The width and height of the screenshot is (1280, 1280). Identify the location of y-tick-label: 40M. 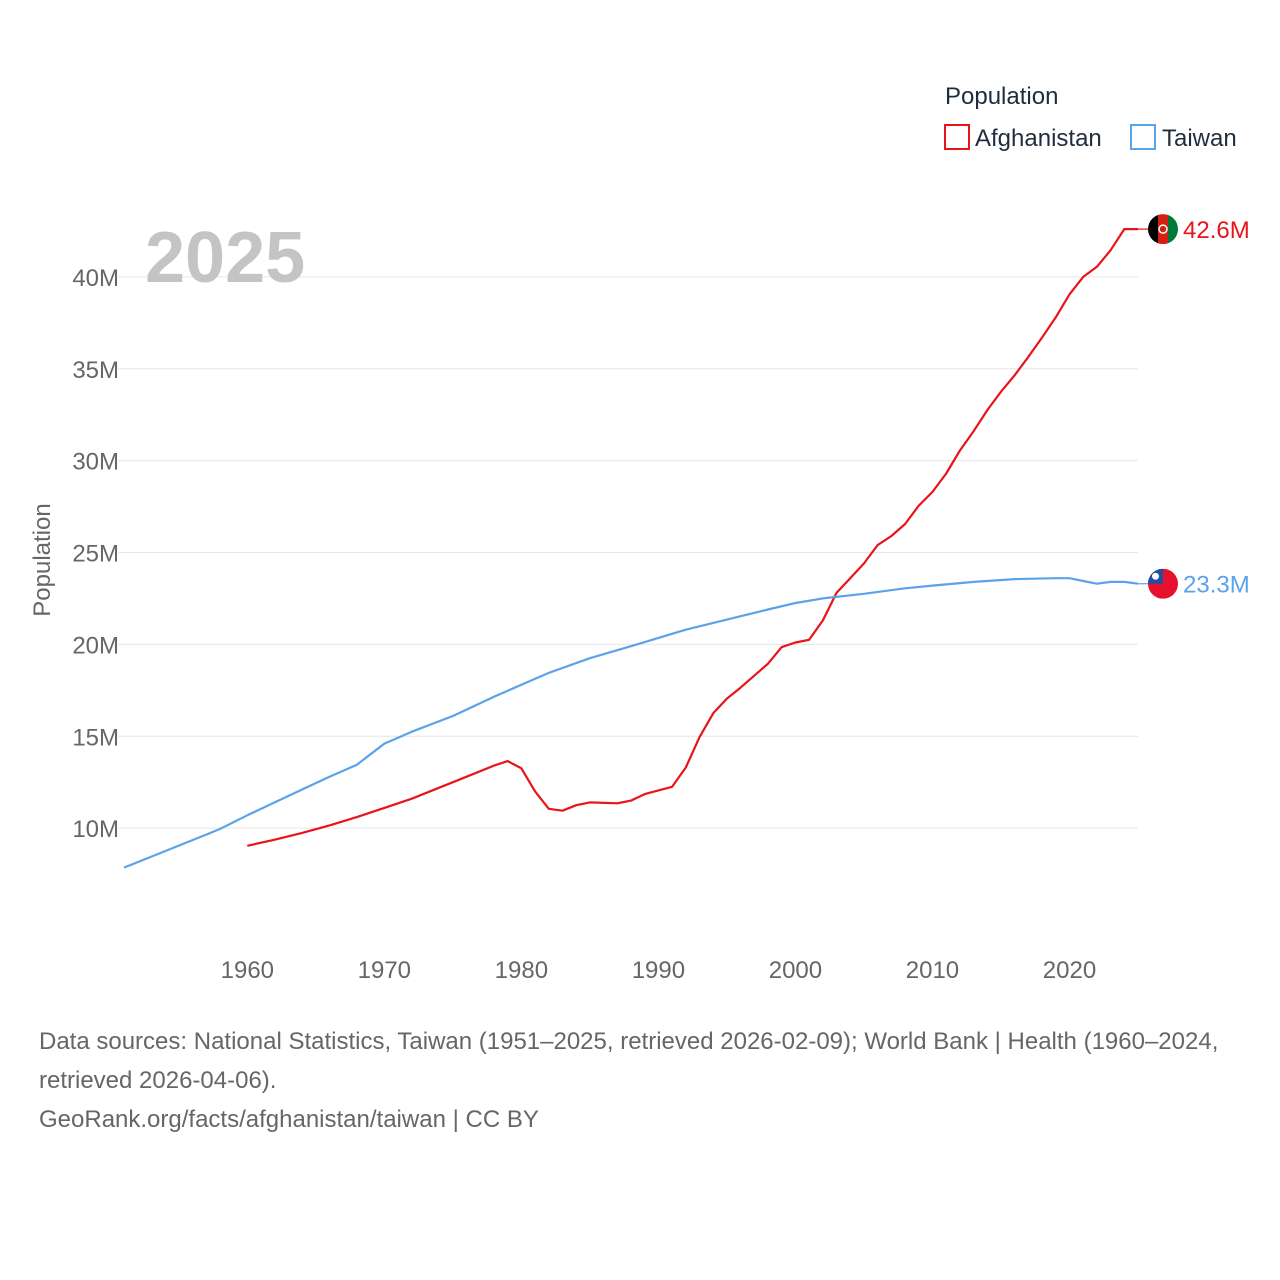
(95, 278).